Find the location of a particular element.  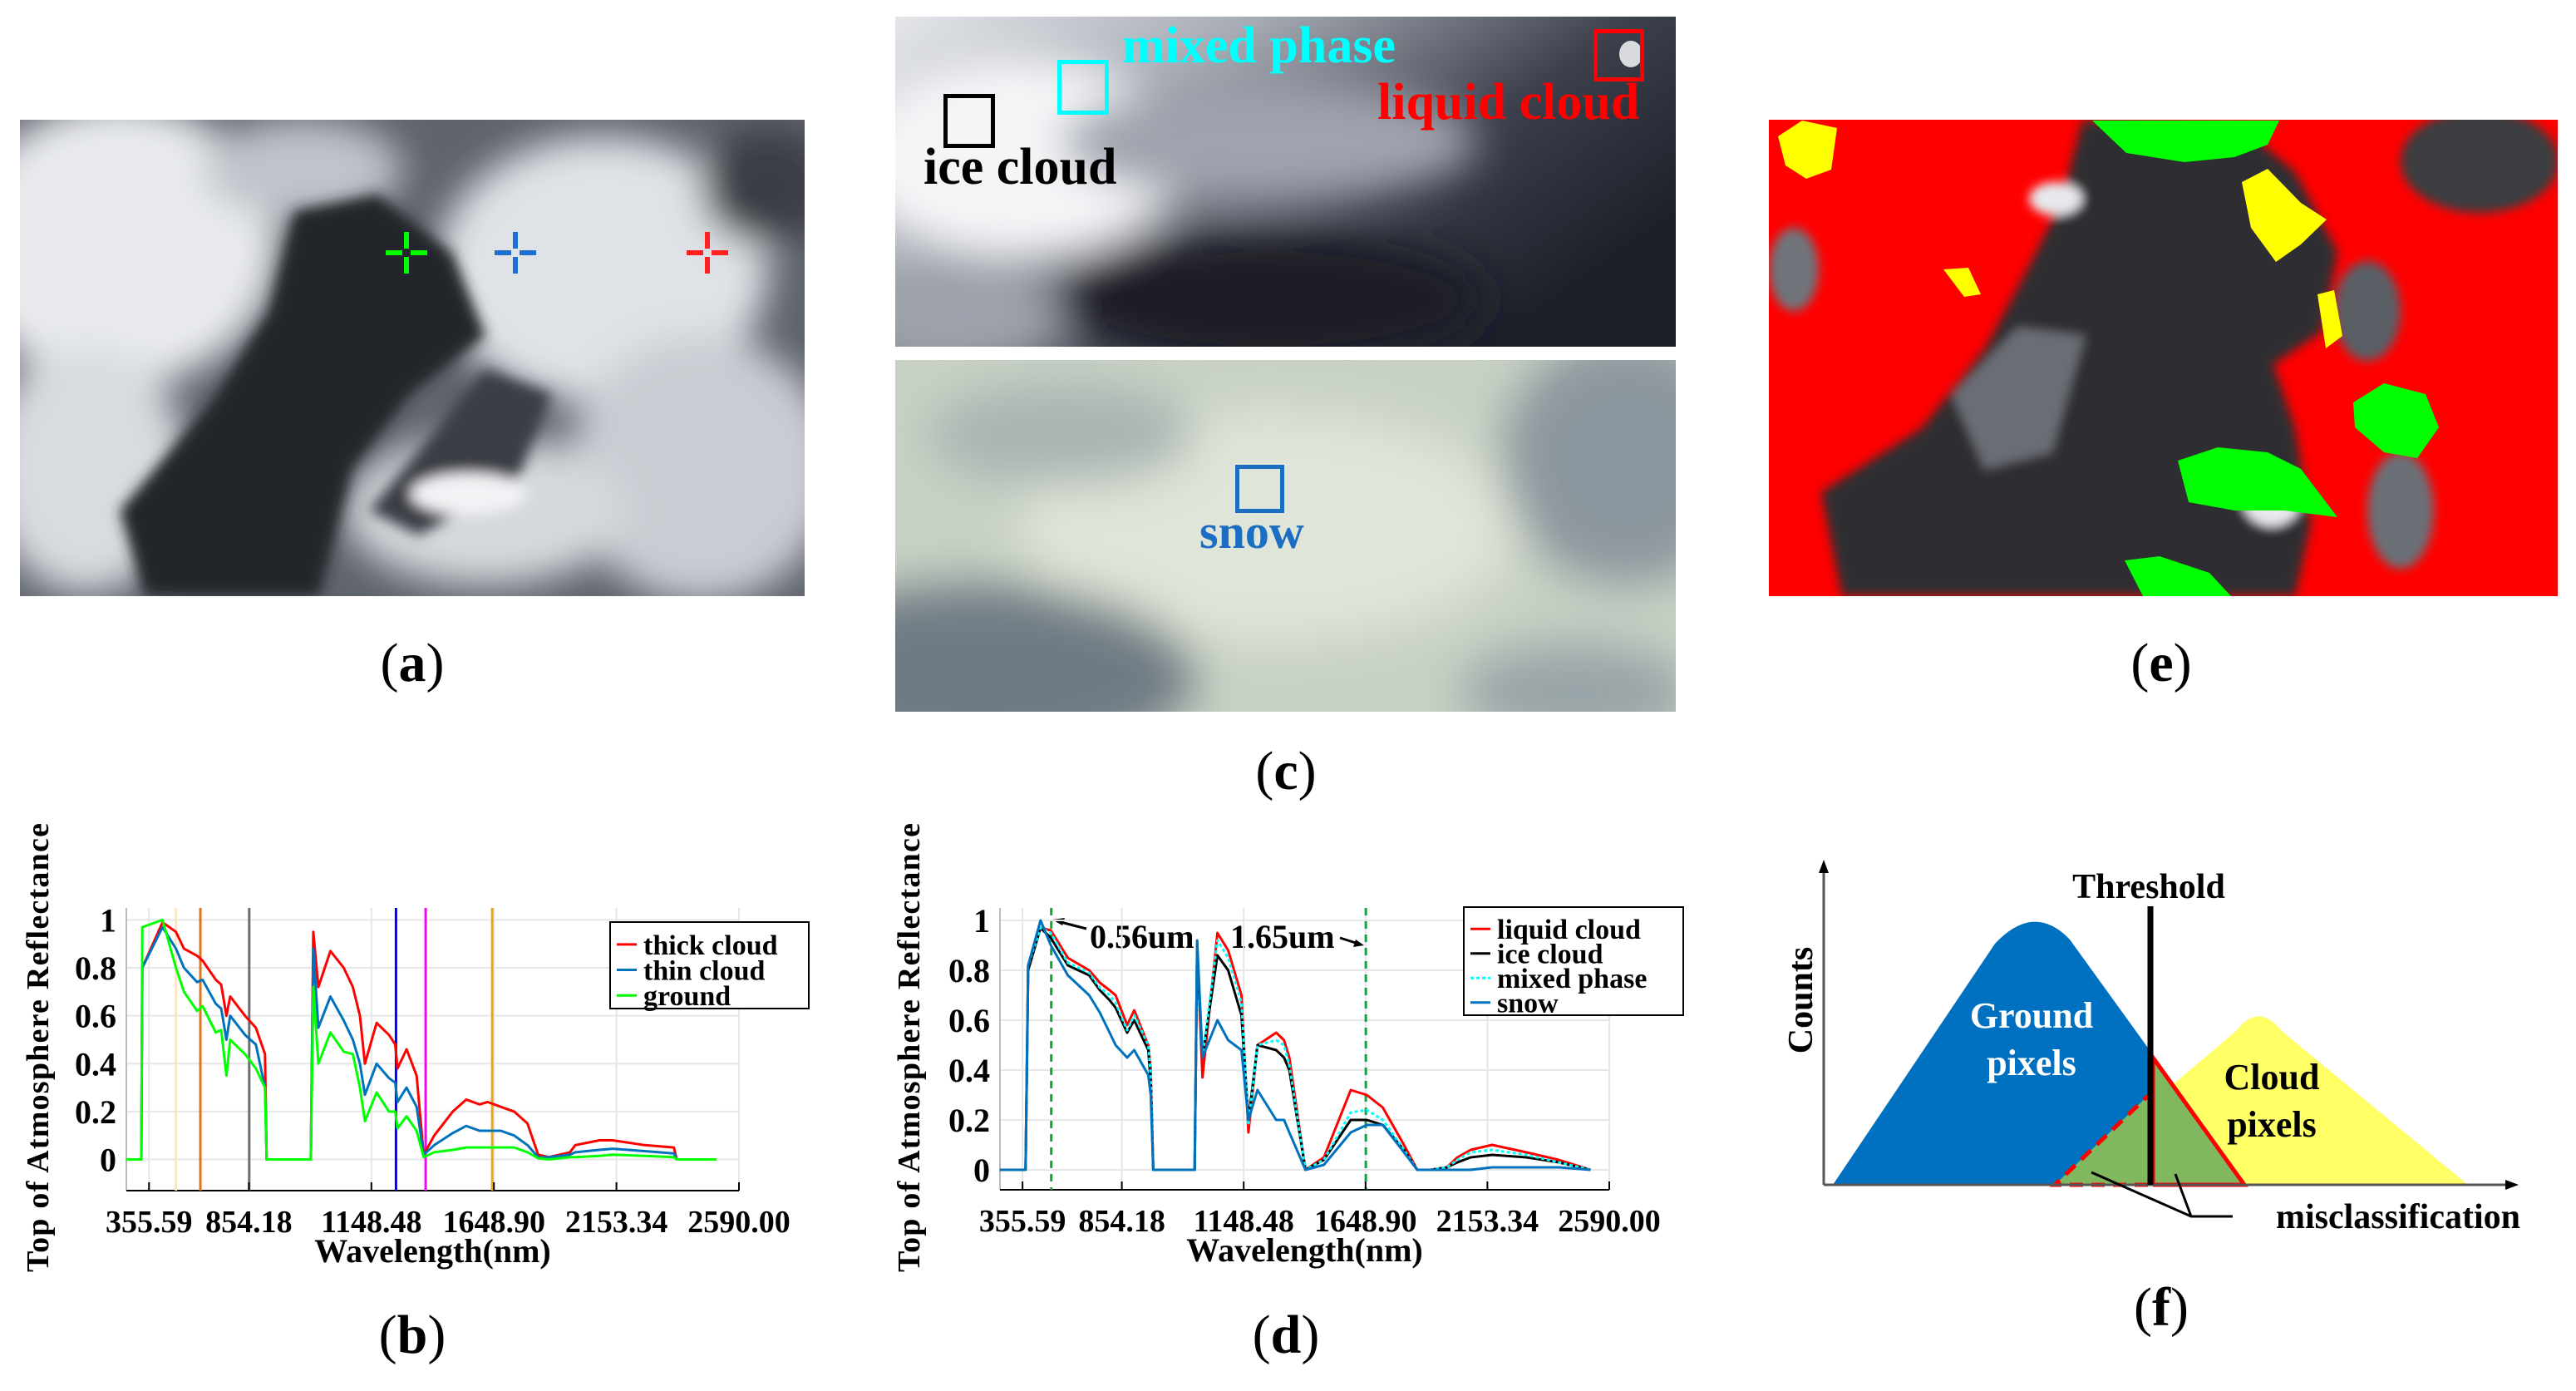

panel-c-top-image: ice cloud mixed phase liquid cloud is located at coordinates (1285, 182).